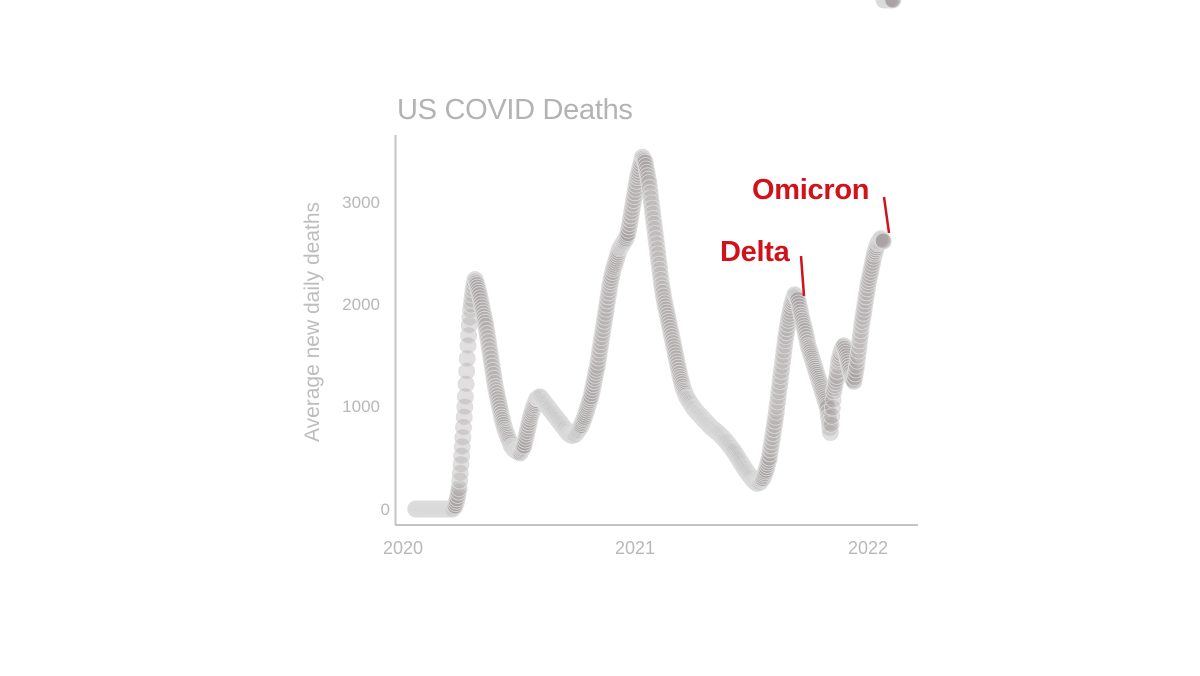  Describe the element at coordinates (755, 252) in the screenshot. I see `delta-annotation: Delta` at that location.